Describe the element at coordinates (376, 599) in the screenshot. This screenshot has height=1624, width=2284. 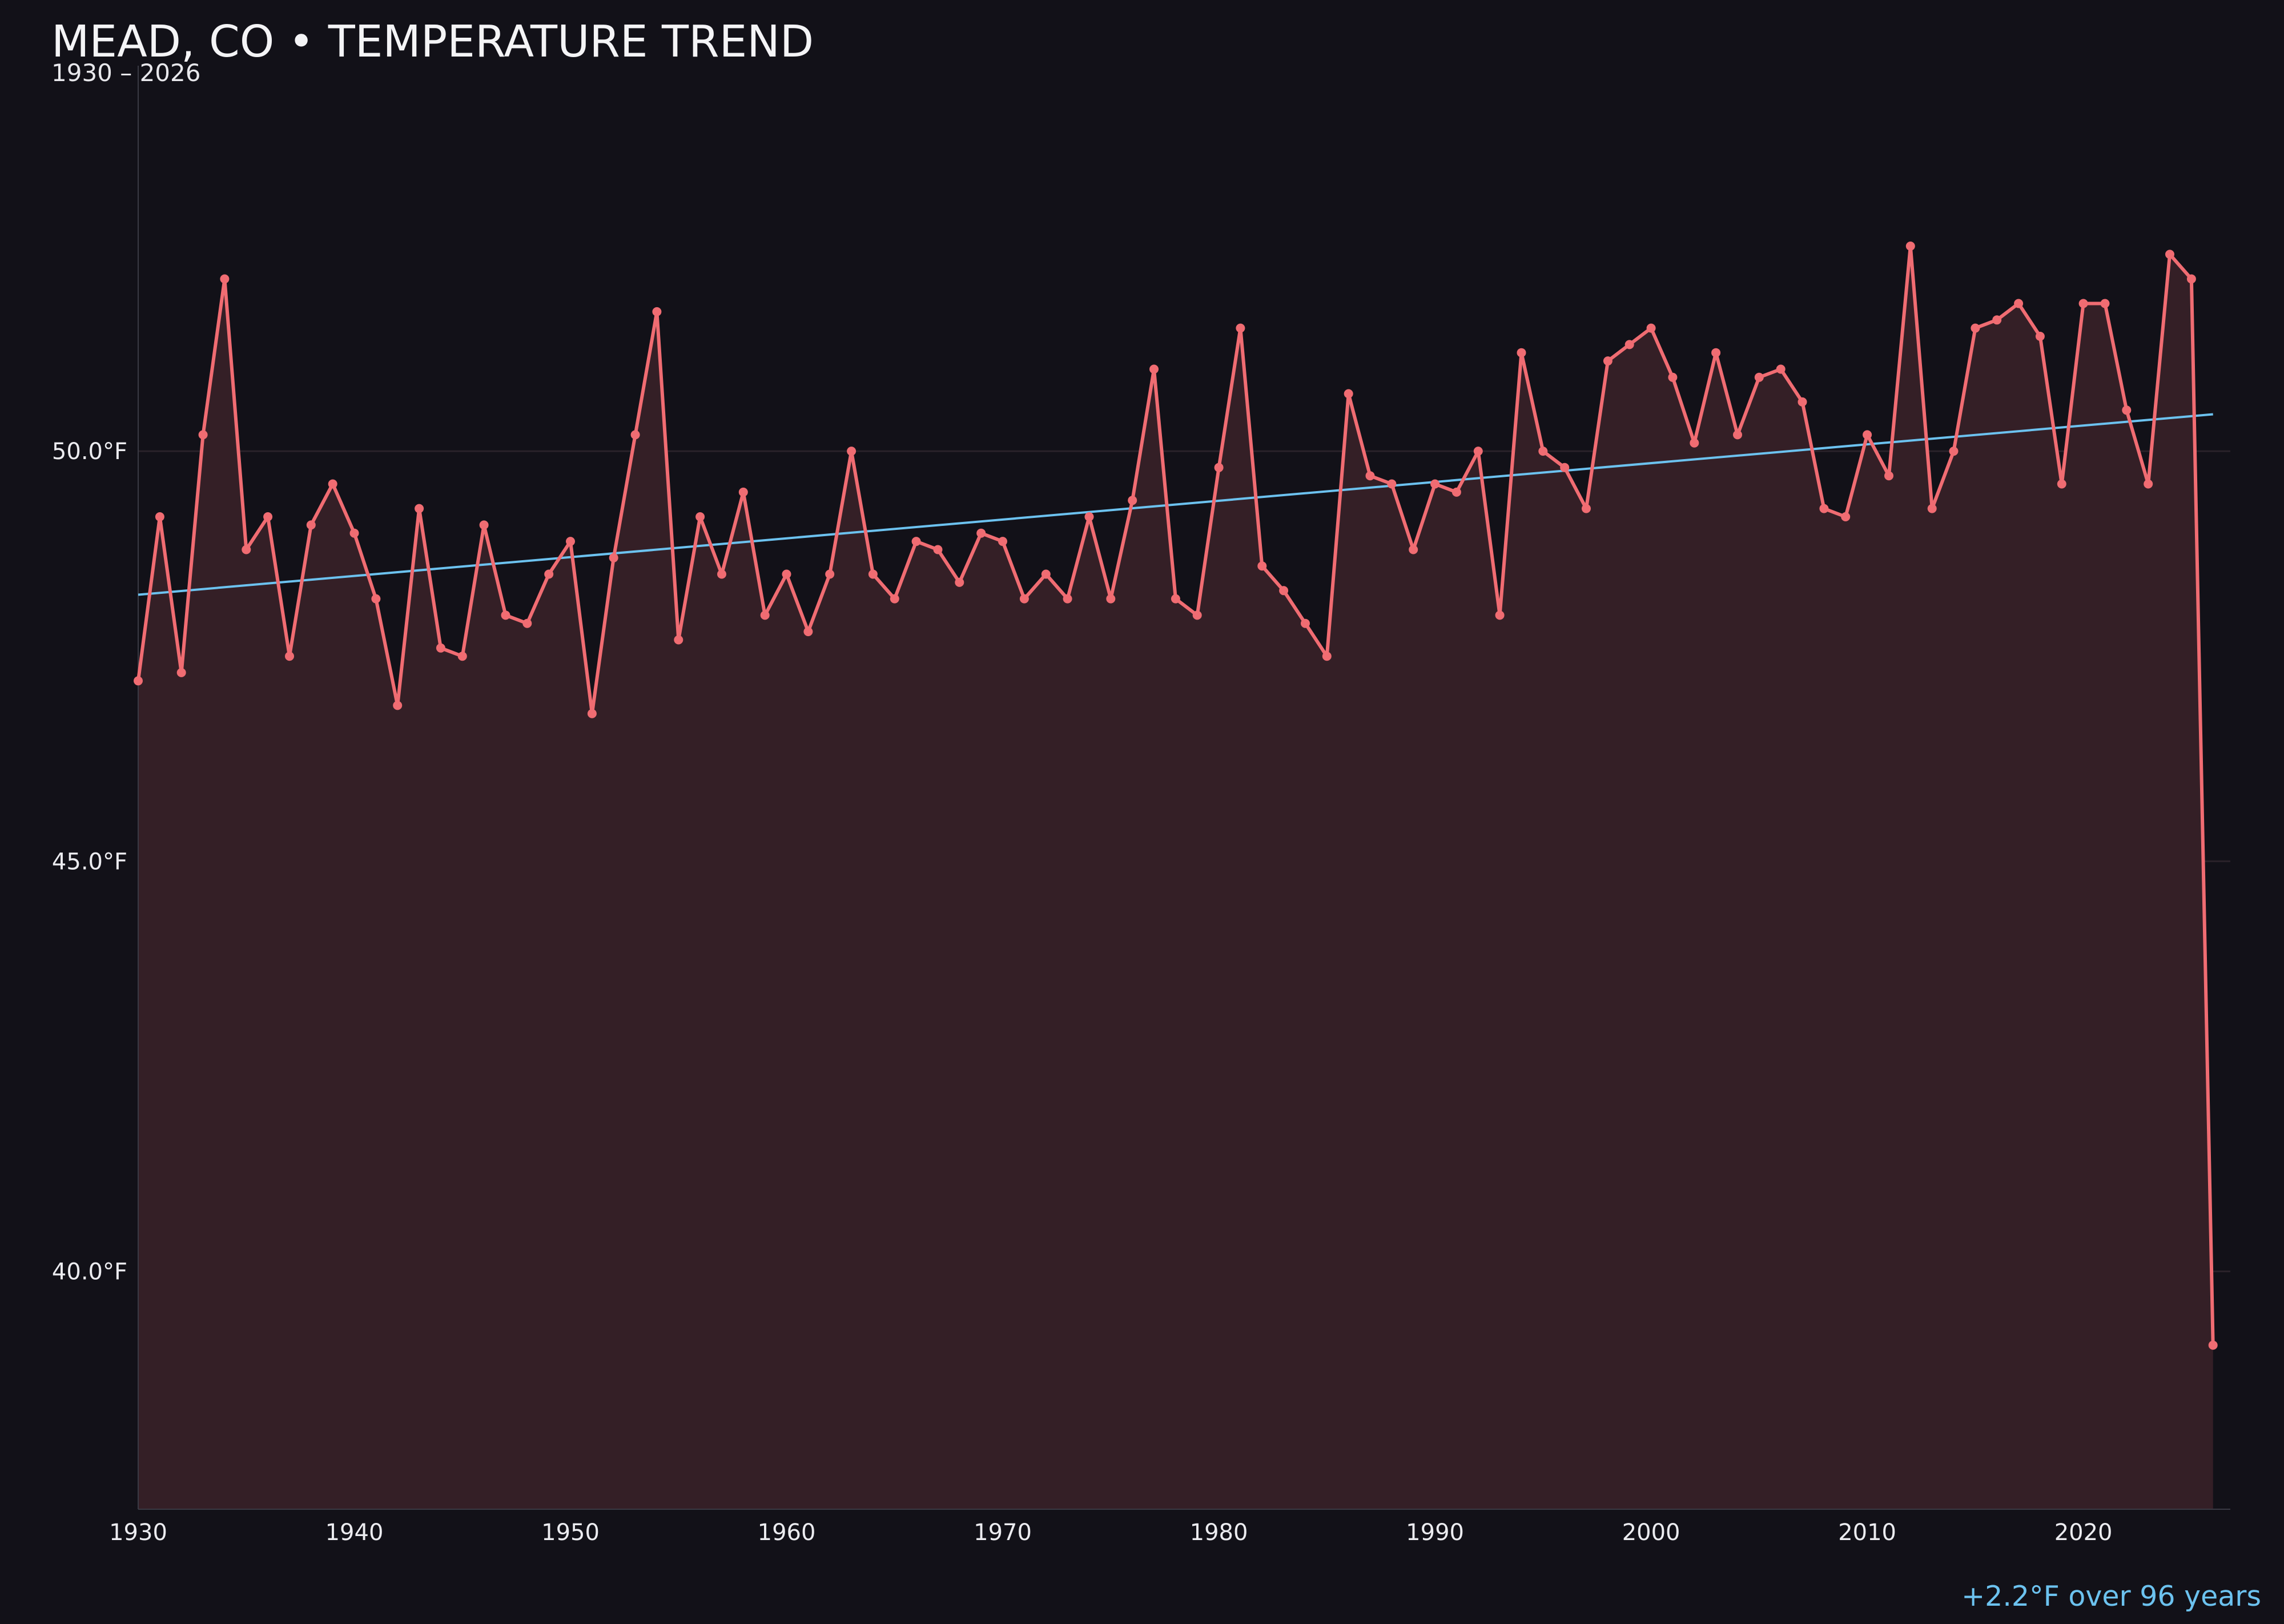
I see `data-point-1941` at that location.